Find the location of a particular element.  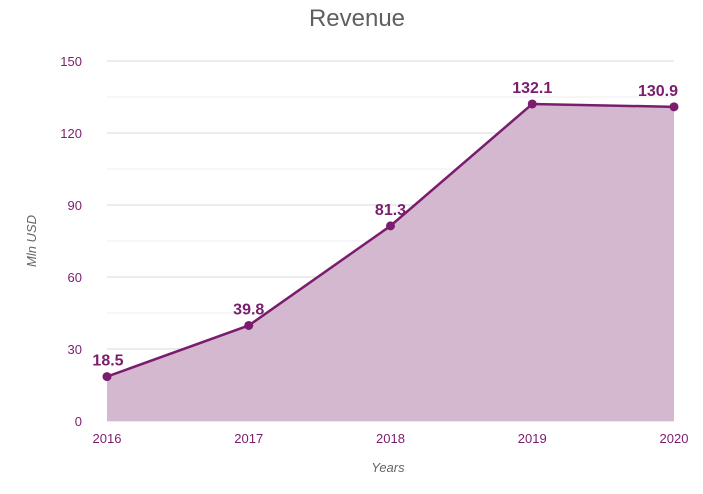

data-label-2019: 132.1 is located at coordinates (532, 88).